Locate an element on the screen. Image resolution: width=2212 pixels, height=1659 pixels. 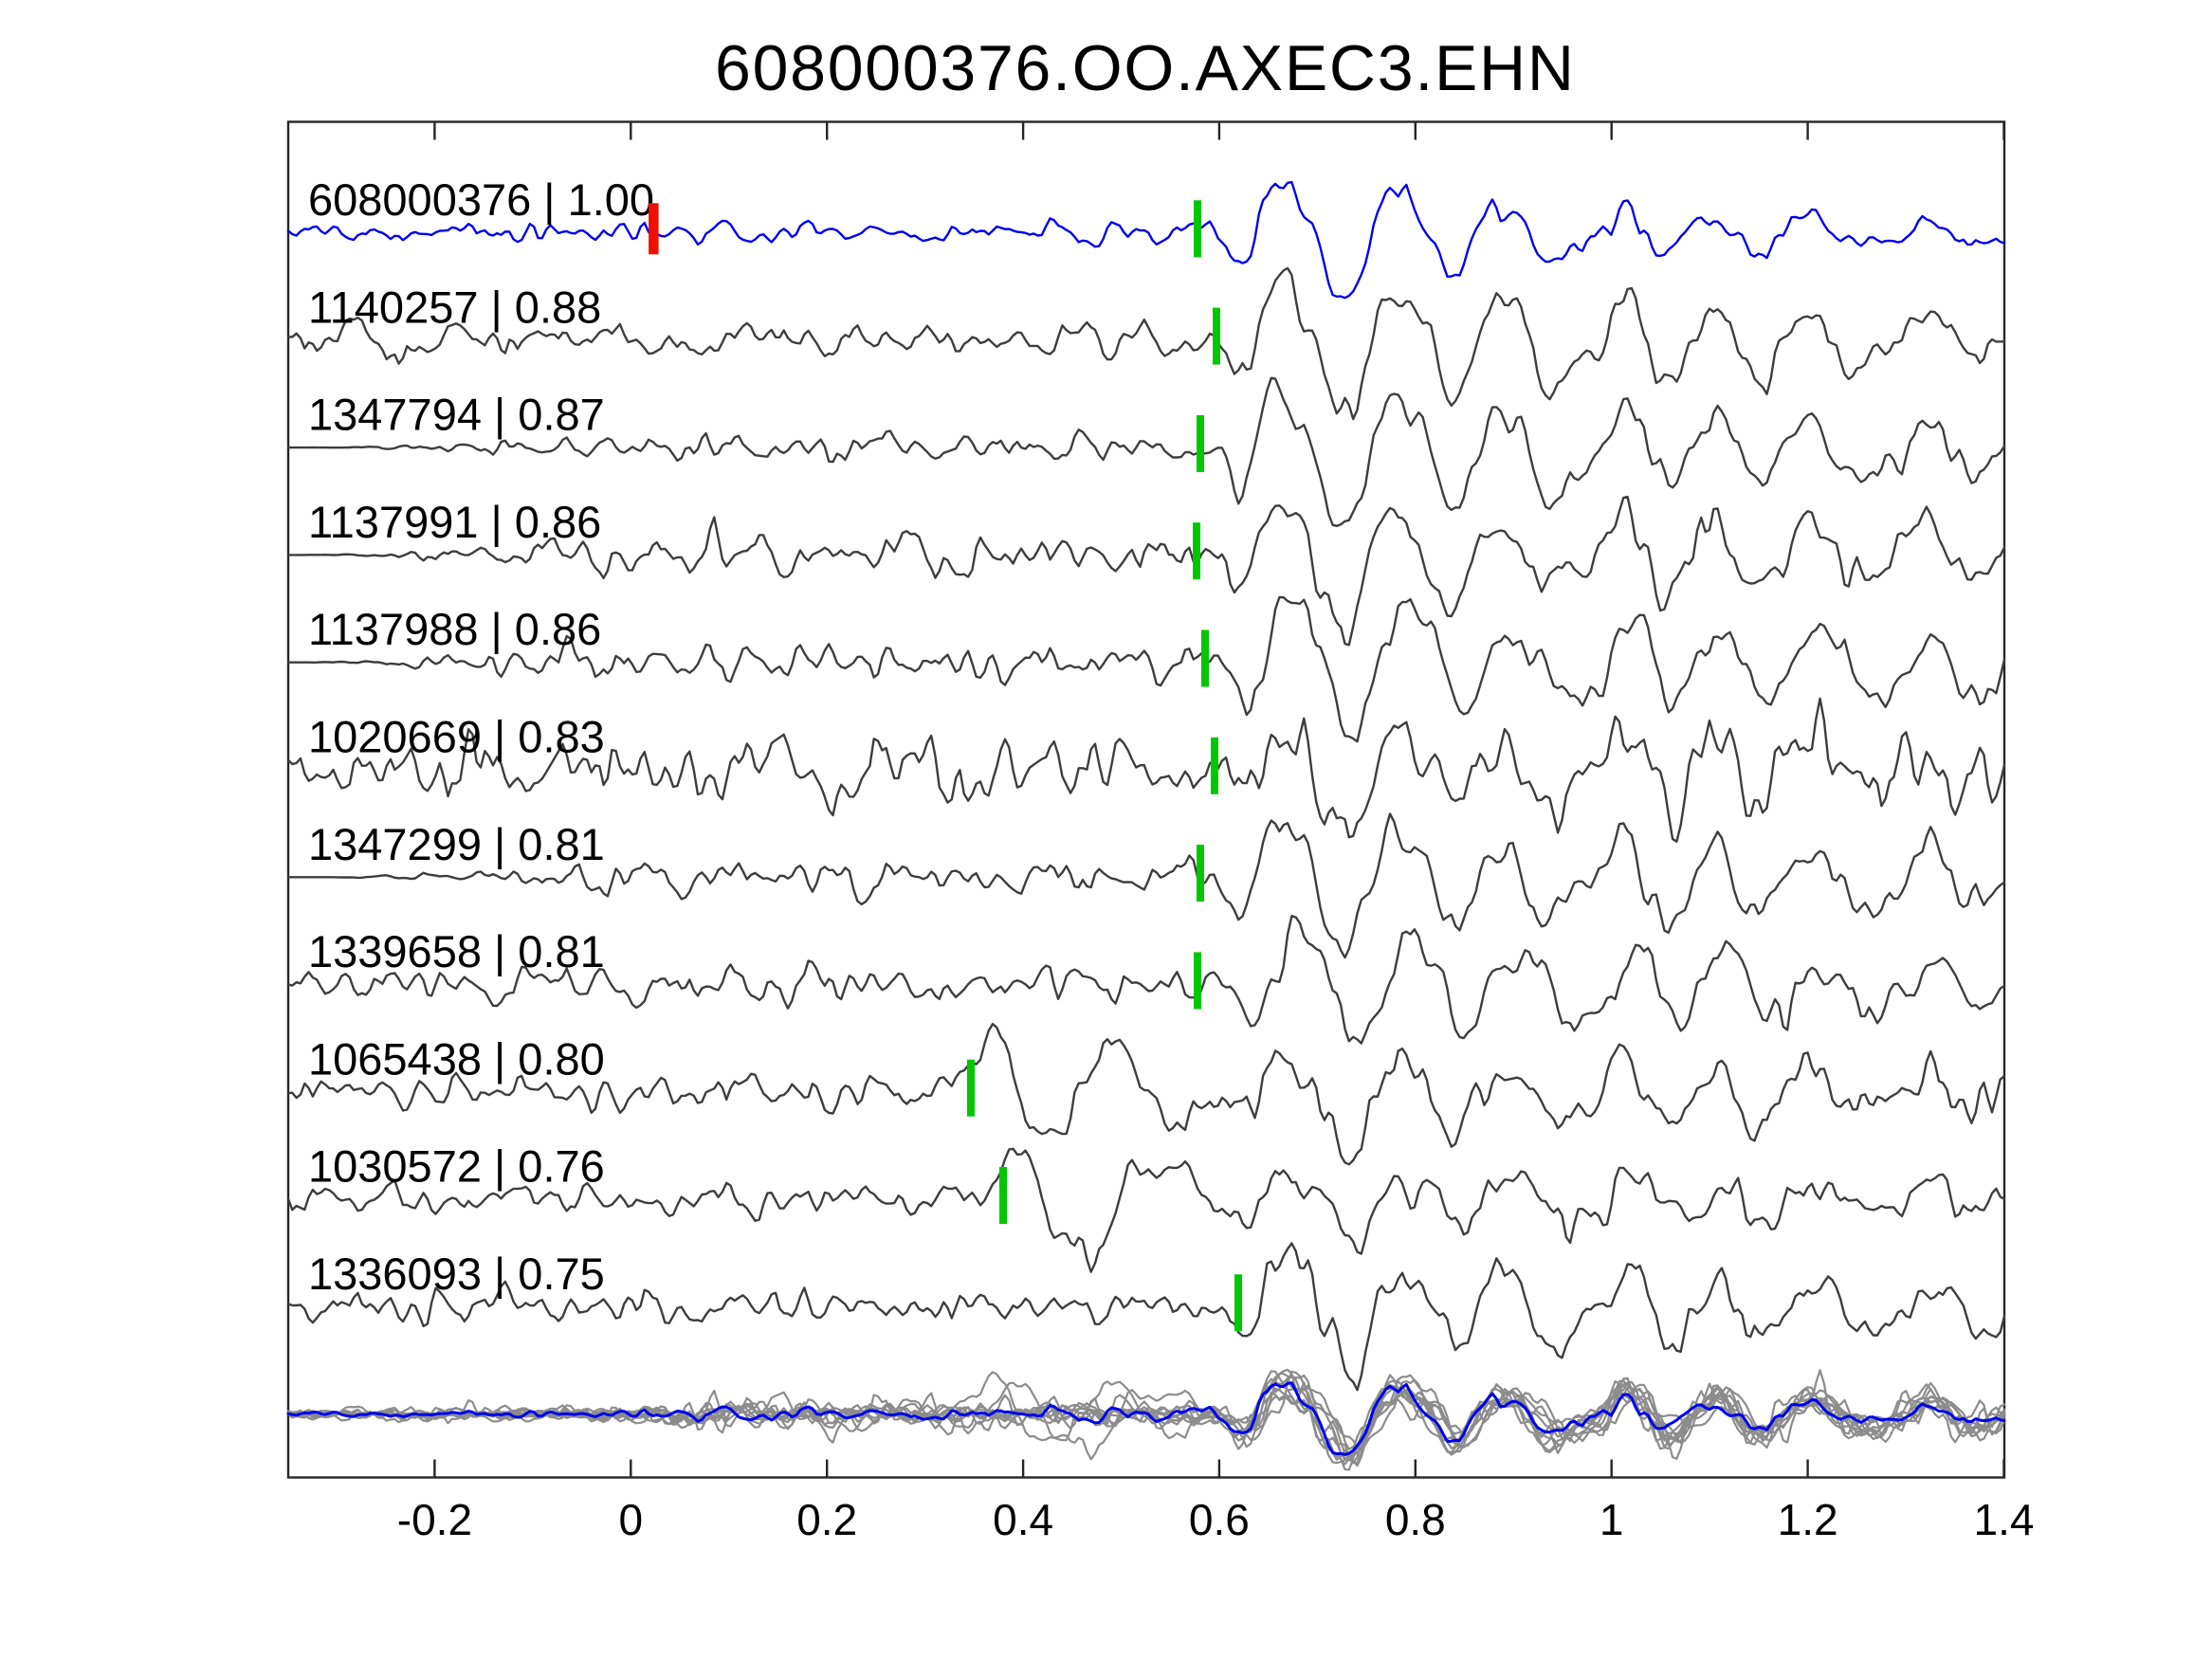
svg-text: 1.2 is located at coordinates (1808, 1519).